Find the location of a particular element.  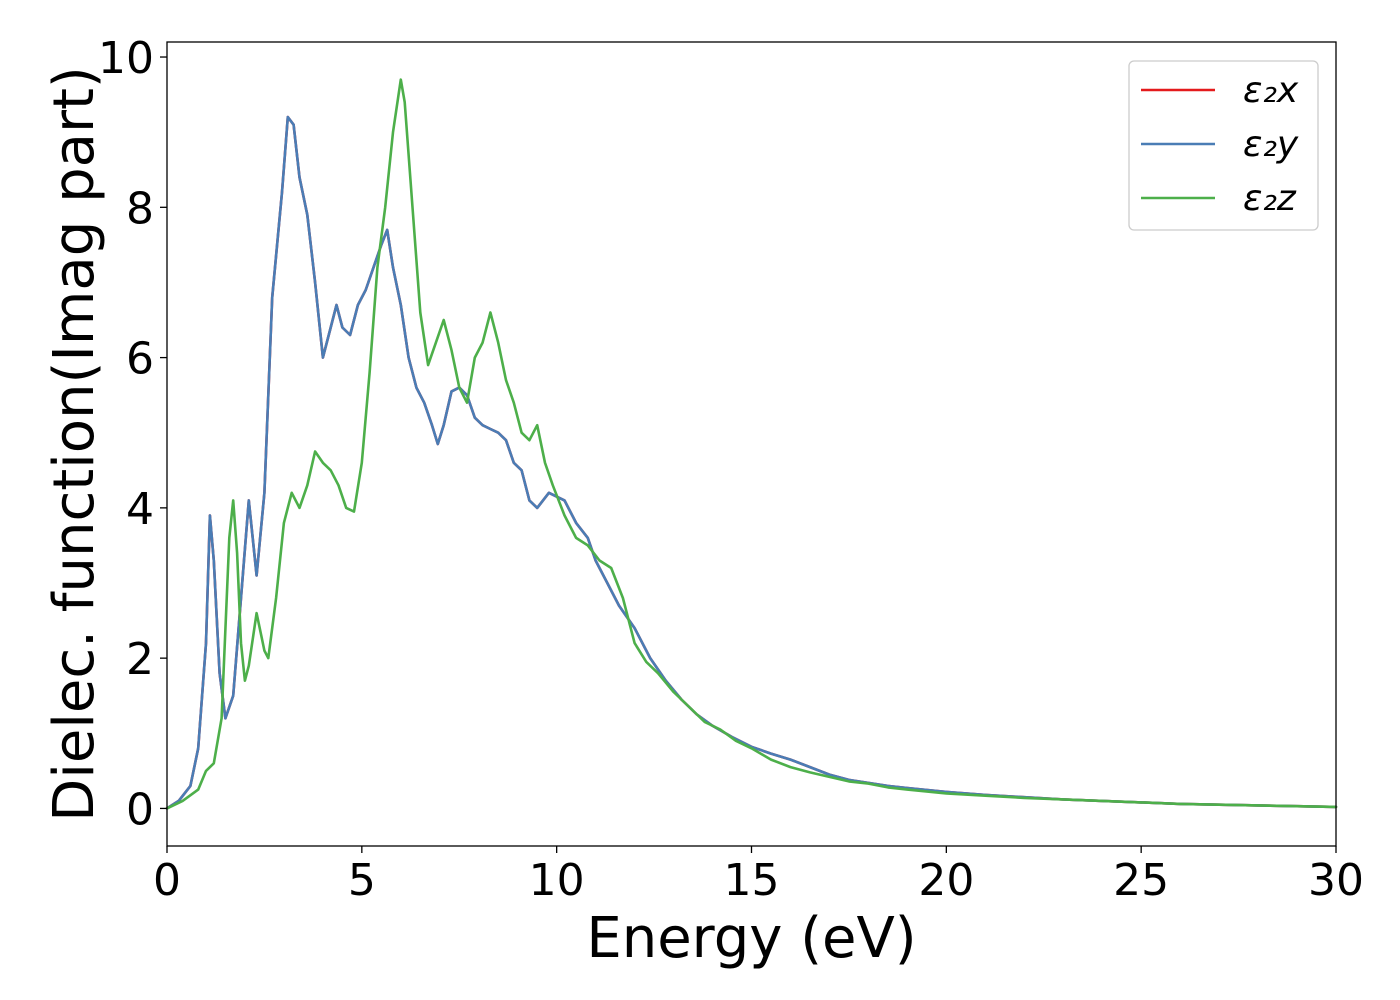

legend-label-1: ε₂x is located at coordinates (1271, 90).